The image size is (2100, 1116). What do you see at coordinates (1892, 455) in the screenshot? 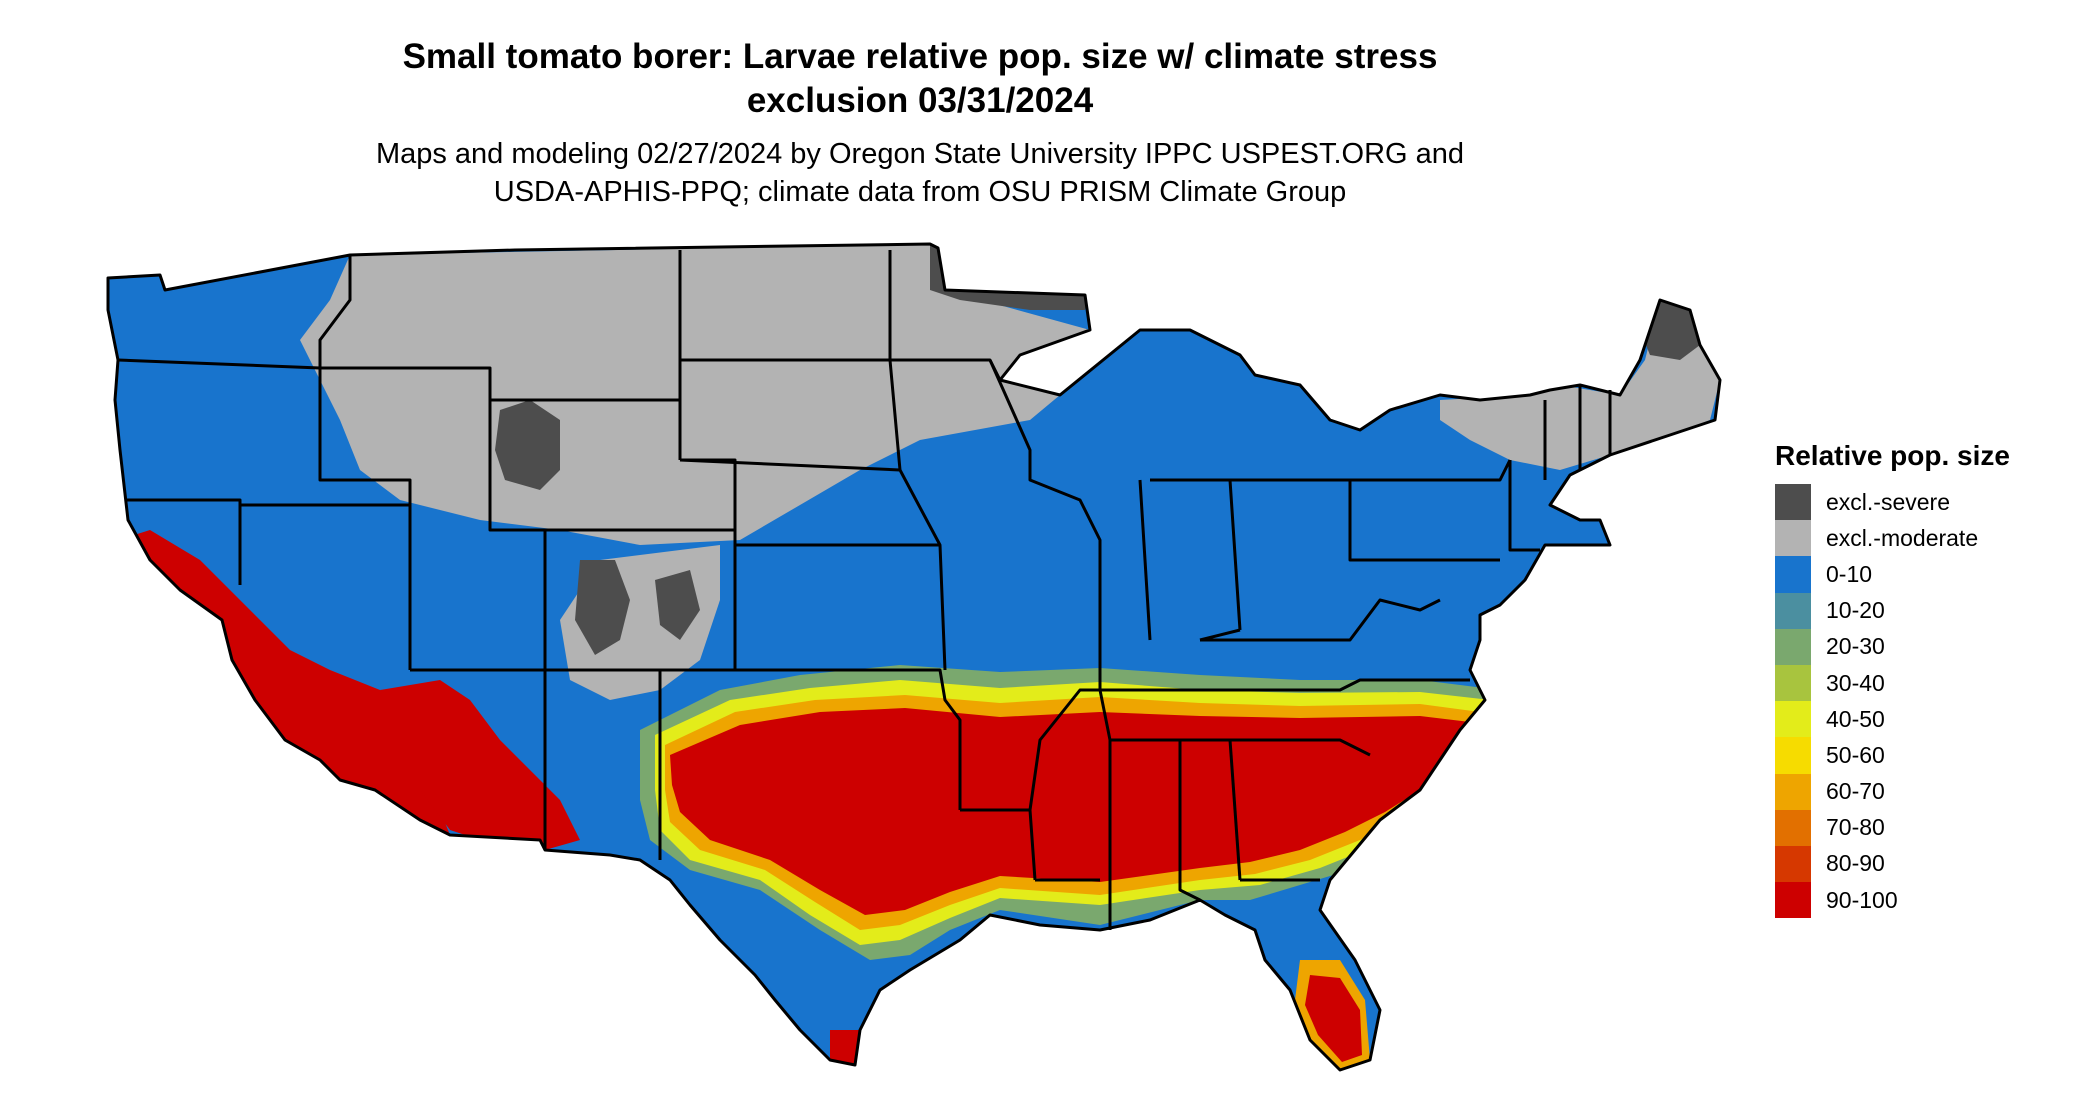
I see `legend-title: Relative pop. size` at bounding box center [1892, 455].